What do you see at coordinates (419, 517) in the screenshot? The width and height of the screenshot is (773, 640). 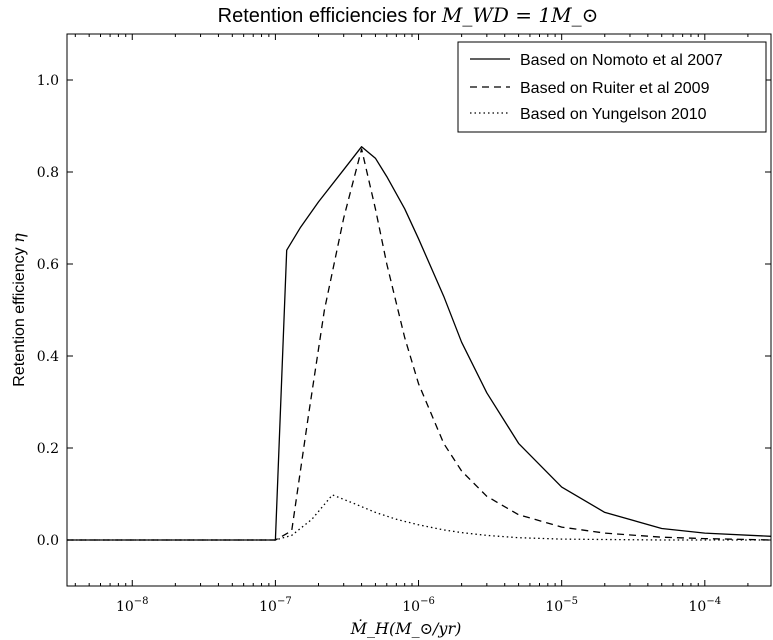 I see `series-line-dotted` at bounding box center [419, 517].